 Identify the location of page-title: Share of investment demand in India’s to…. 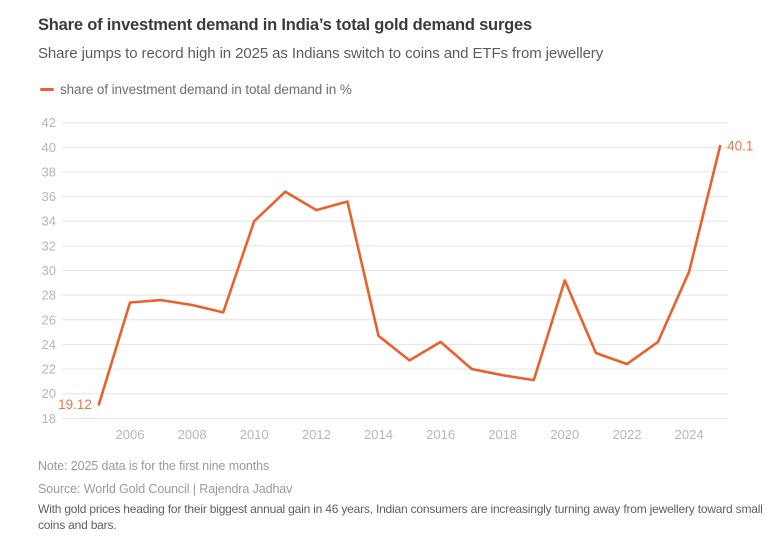
(285, 25).